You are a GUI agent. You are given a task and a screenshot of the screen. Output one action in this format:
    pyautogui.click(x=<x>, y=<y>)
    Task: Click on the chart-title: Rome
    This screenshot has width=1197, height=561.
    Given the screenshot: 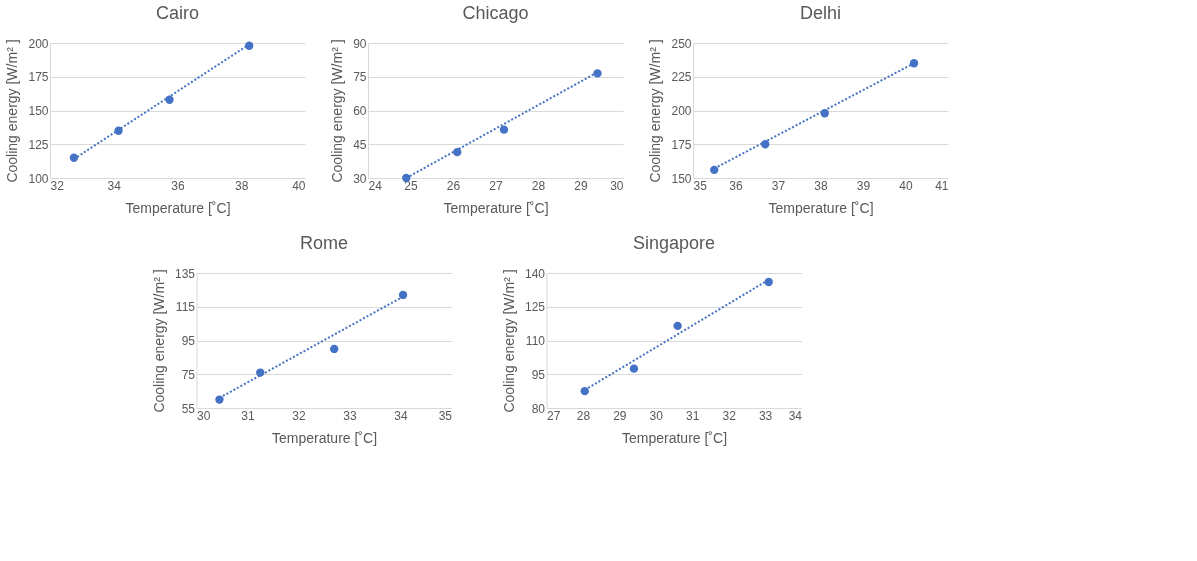 What is the action you would take?
    pyautogui.click(x=324, y=243)
    